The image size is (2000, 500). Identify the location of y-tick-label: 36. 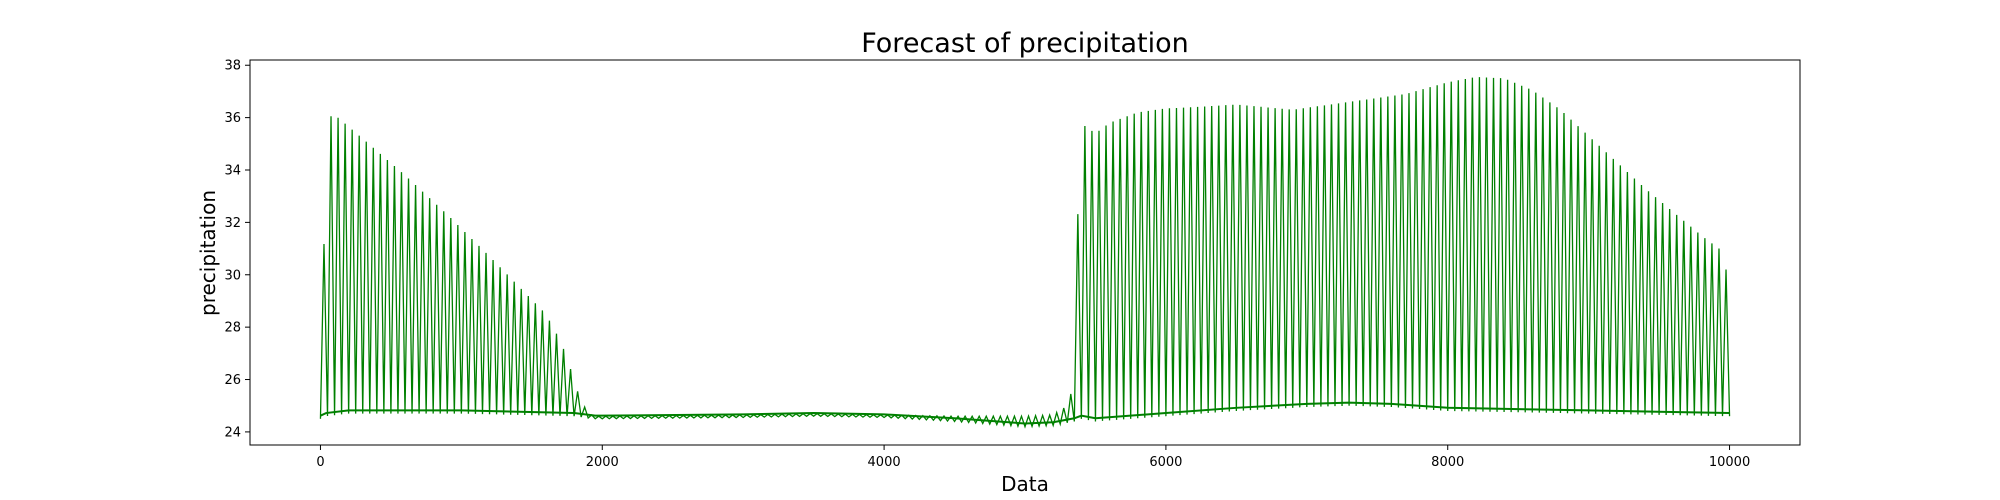
(232, 118).